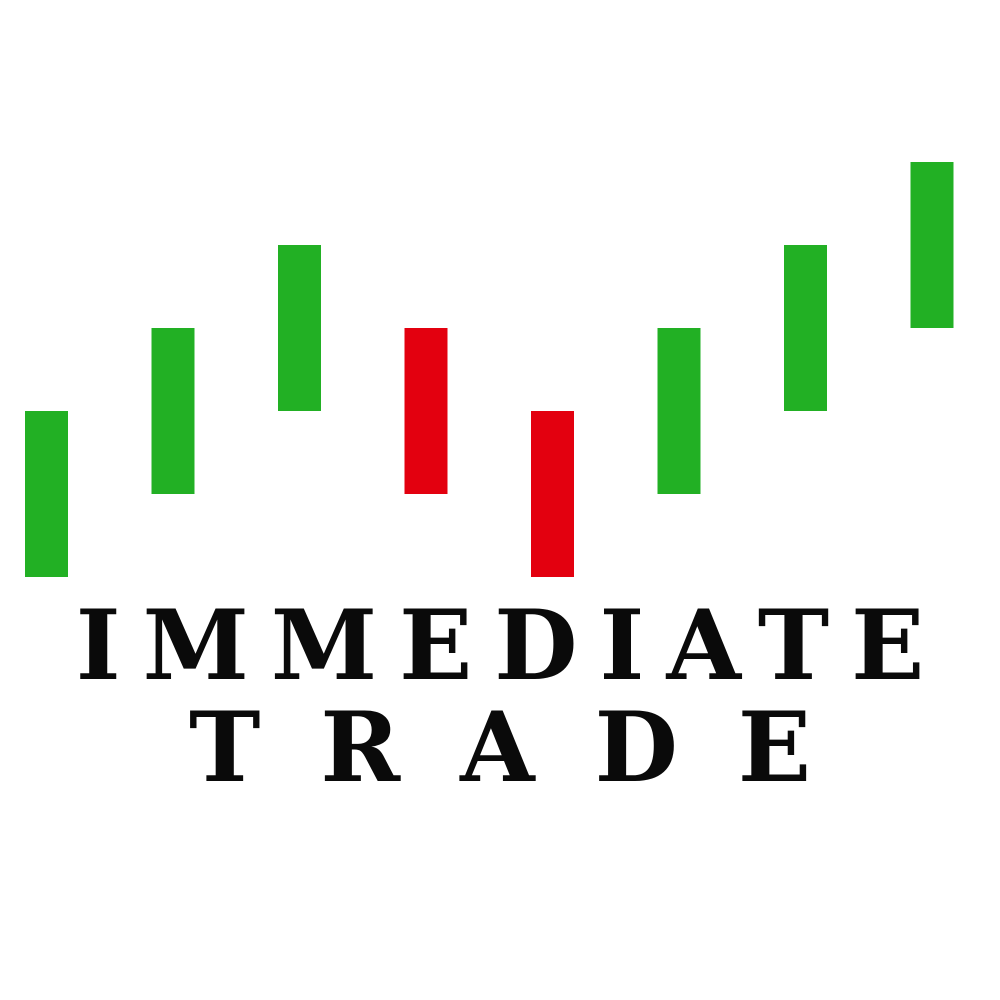  I want to click on candle-bar-7-up, so click(805, 328).